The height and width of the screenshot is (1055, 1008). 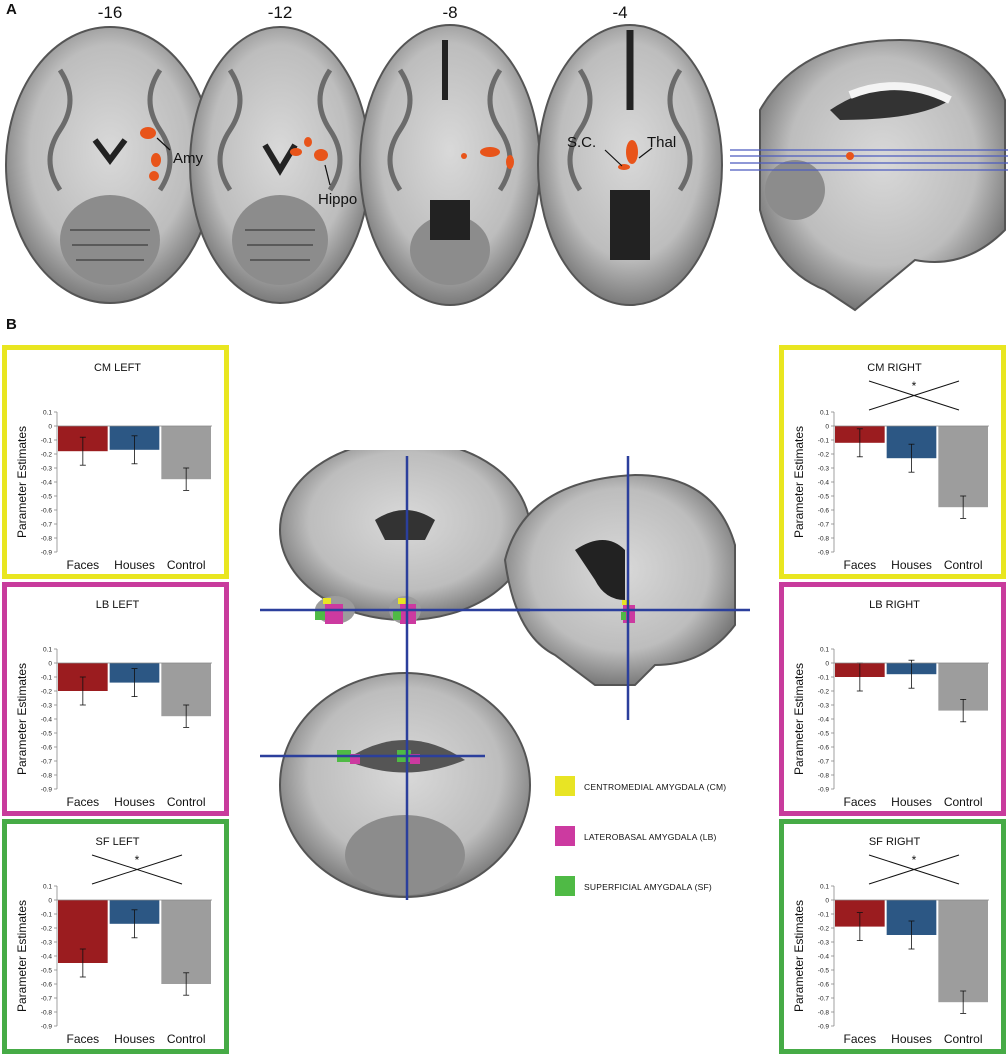 What do you see at coordinates (650, 837) in the screenshot?
I see `legend-label-lb: LATEROBASAL AMYGDALA (LB)` at bounding box center [650, 837].